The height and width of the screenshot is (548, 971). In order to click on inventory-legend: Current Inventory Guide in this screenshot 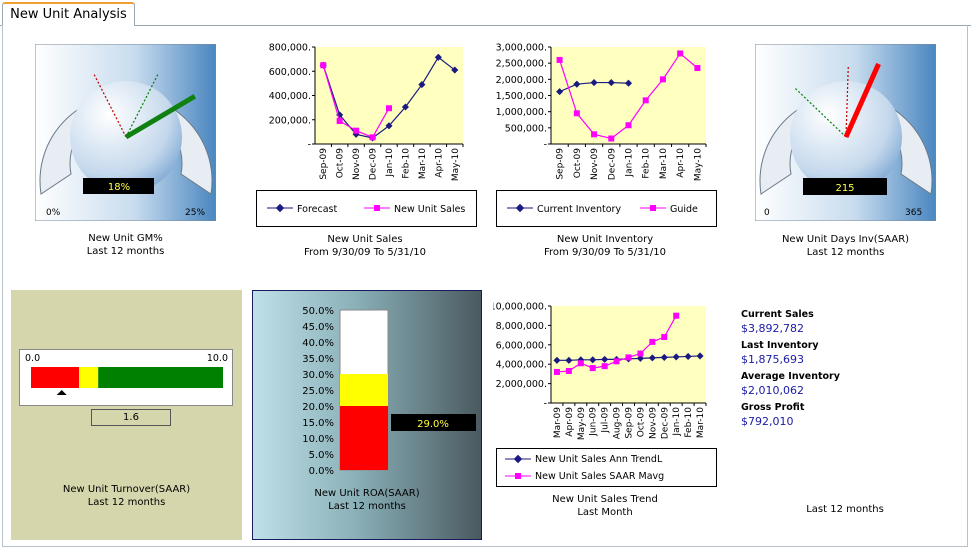, I will do `click(606, 208)`.